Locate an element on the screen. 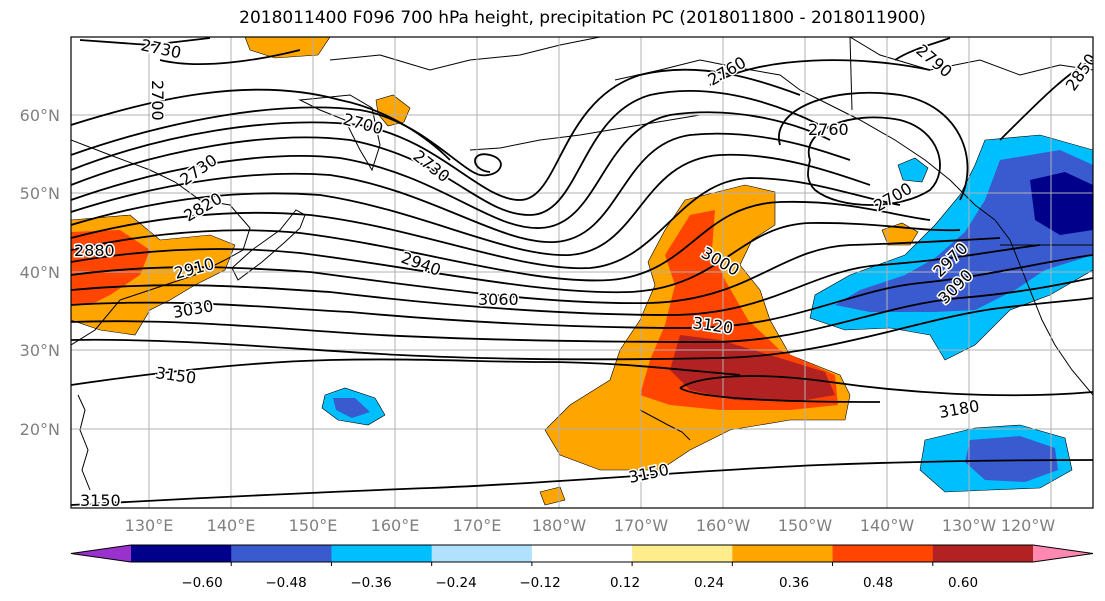 The image size is (1105, 601). colorbar is located at coordinates (582, 555).